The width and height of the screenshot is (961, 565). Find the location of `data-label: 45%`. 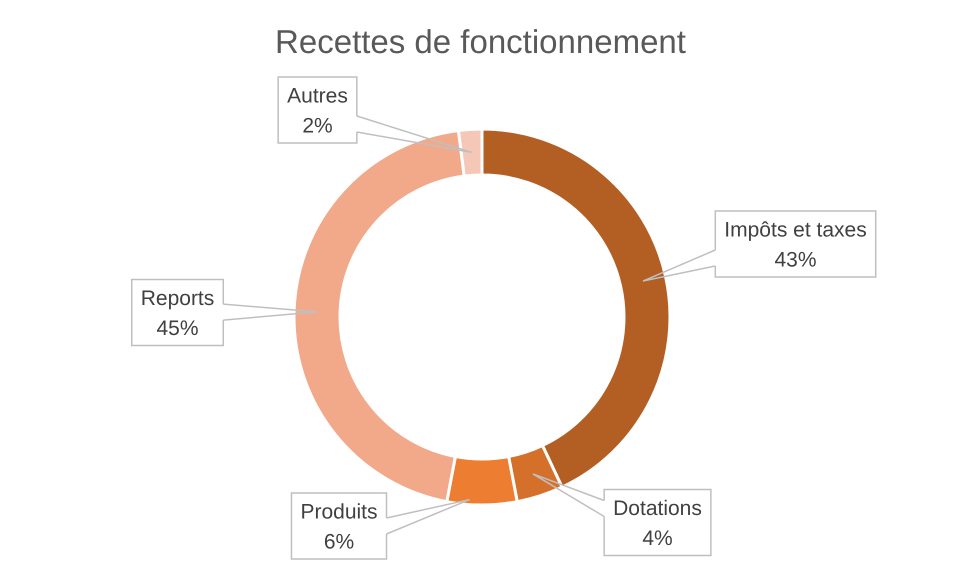

data-label: 45% is located at coordinates (177, 328).